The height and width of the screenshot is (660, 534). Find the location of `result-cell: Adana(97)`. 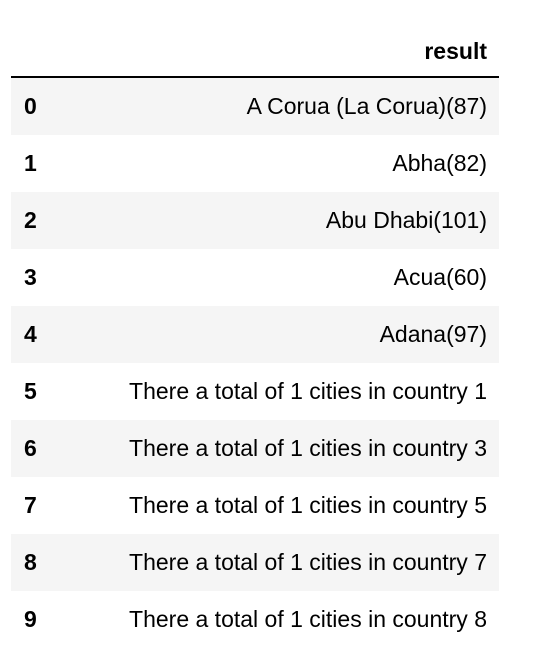

result-cell: Adana(97) is located at coordinates (279, 334).